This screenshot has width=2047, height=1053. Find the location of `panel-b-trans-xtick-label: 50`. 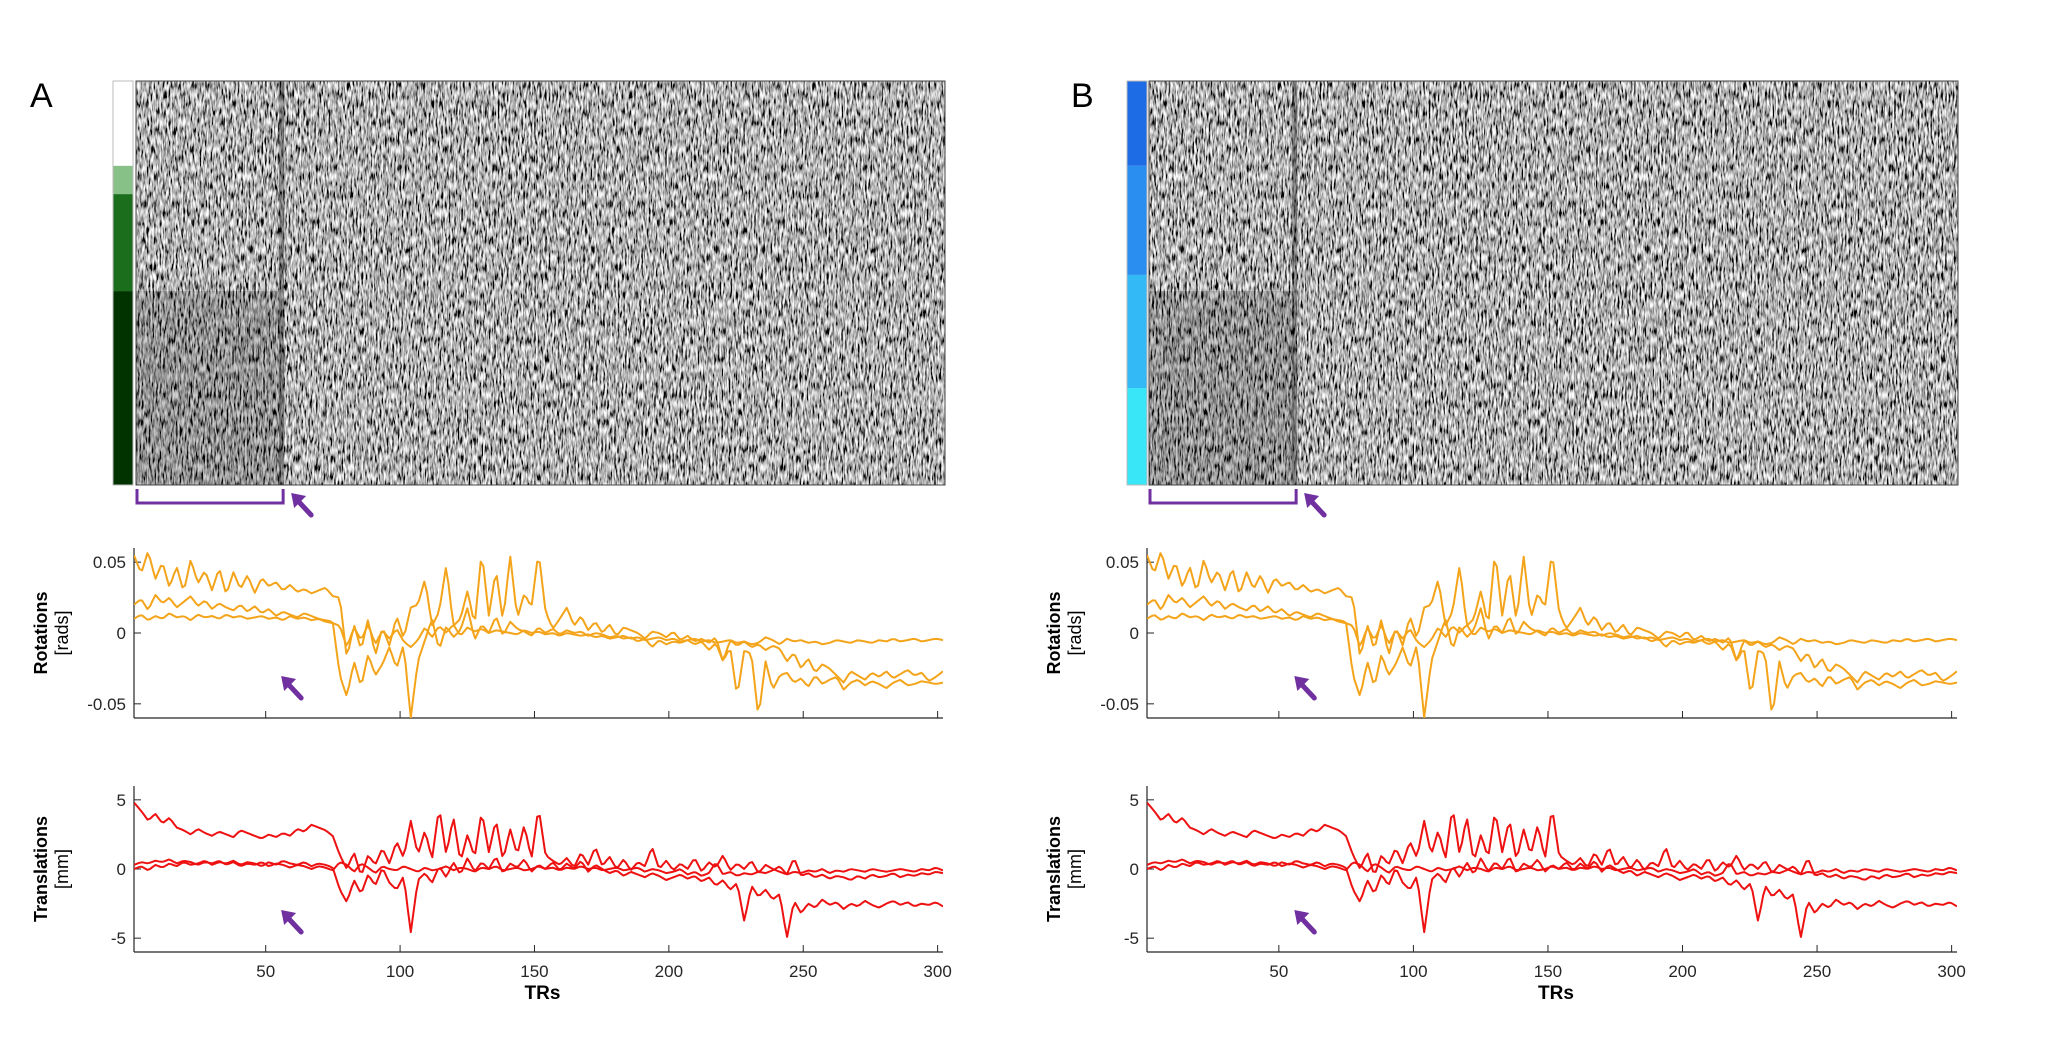

panel-b-trans-xtick-label: 50 is located at coordinates (1278, 971).